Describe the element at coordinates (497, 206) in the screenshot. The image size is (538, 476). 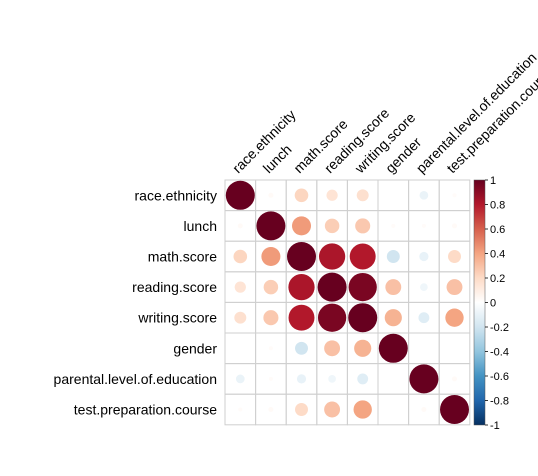
I see `colorbar-tick-label: 0.8` at that location.